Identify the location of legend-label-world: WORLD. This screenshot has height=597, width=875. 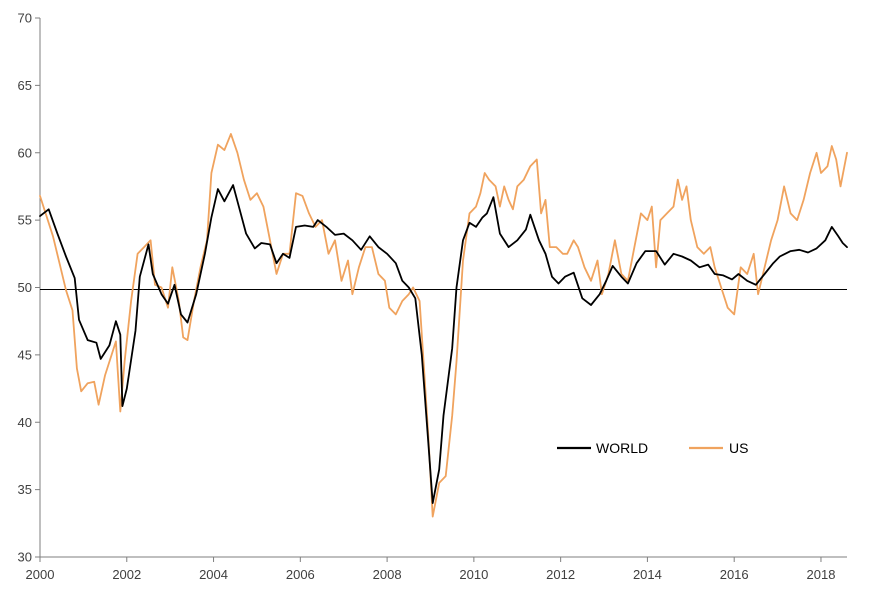
(622, 448).